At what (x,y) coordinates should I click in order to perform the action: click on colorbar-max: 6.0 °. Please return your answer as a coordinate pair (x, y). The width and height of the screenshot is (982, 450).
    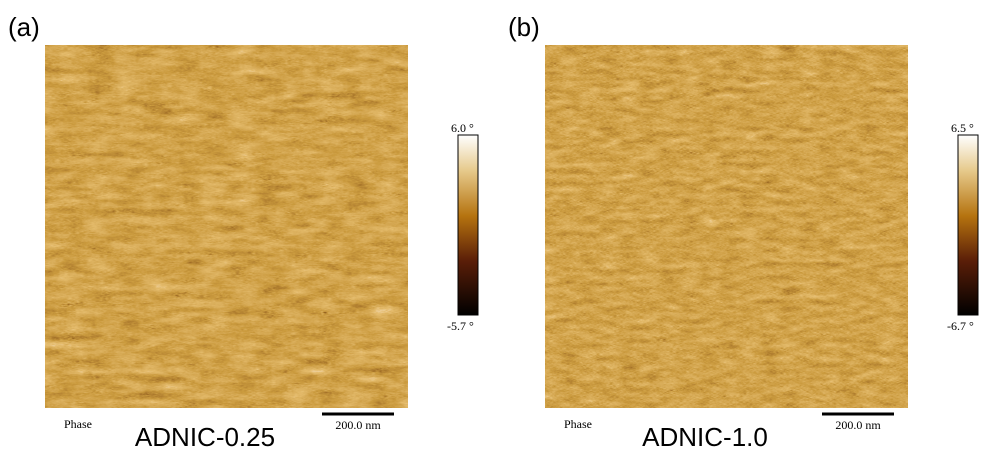
    Looking at the image, I should click on (462, 128).